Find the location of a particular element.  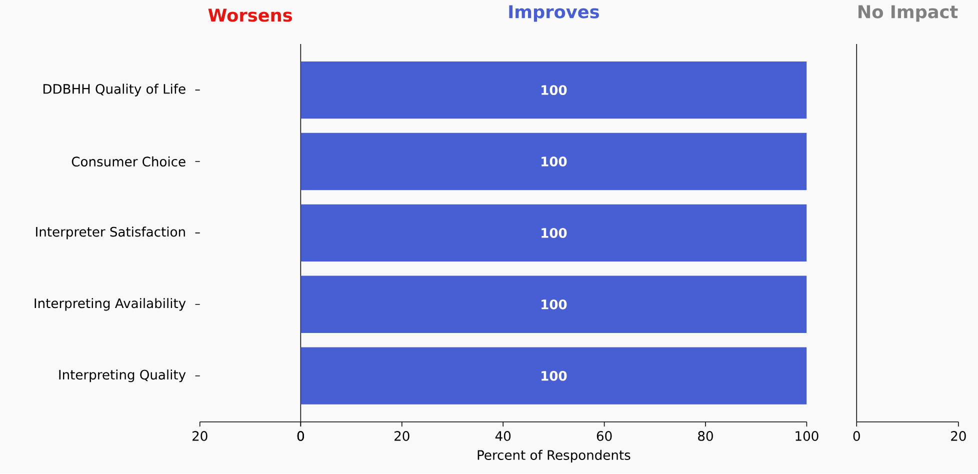

y-tick-label: Interpreting Availability is located at coordinates (110, 304).